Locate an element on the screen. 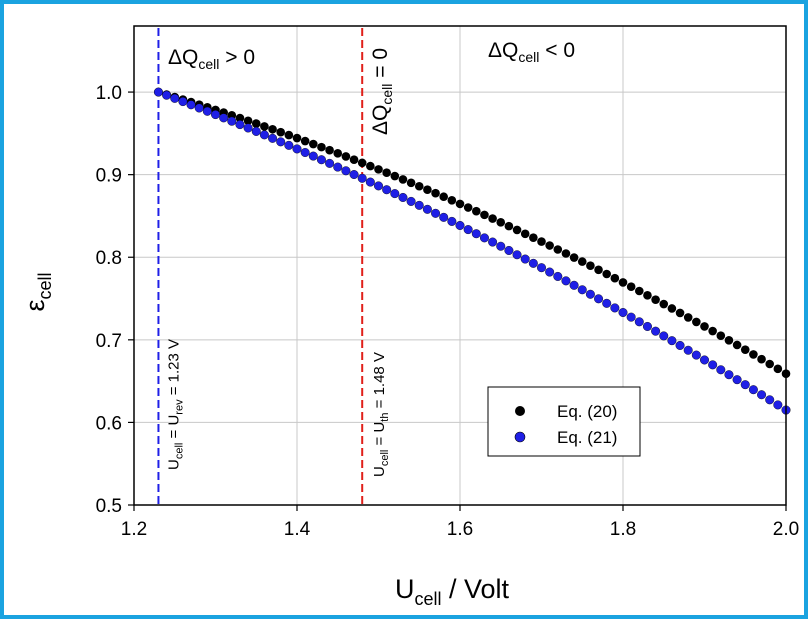 The image size is (808, 619). annotation-dq-negative: ΔQcell < 0 is located at coordinates (531, 52).